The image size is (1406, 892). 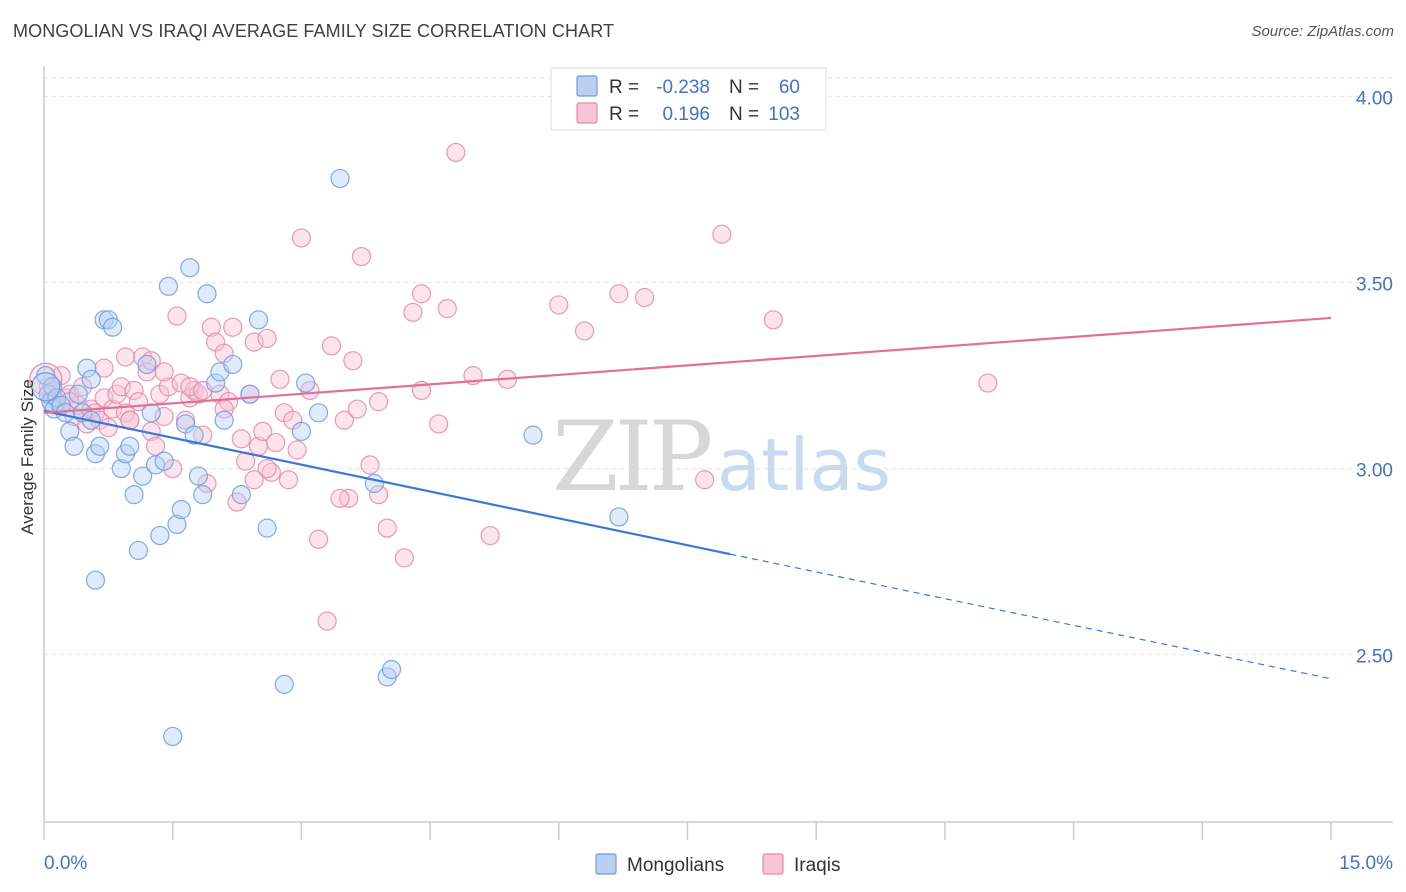 What do you see at coordinates (744, 87) in the screenshot?
I see `legend-n-label-mongolians: N =` at bounding box center [744, 87].